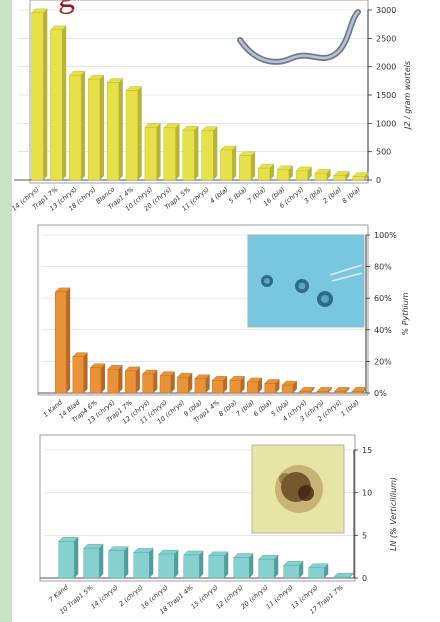  I want to click on x-category-label: 3 (bla), so click(313, 195).